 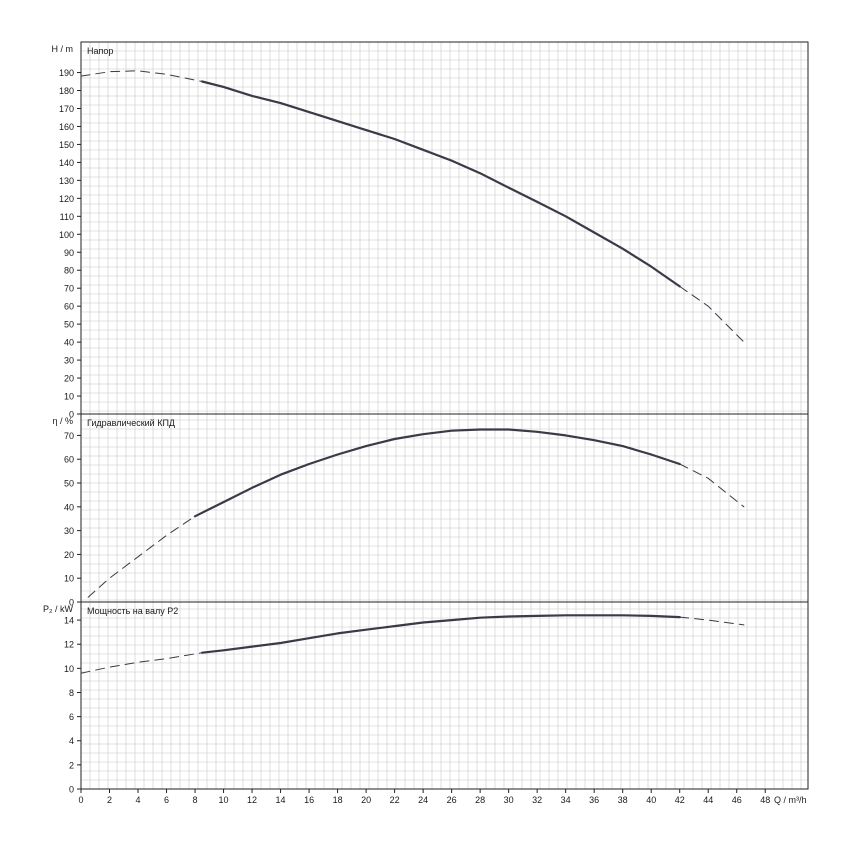 What do you see at coordinates (195, 800) in the screenshot?
I see `x-tick-label: 8` at bounding box center [195, 800].